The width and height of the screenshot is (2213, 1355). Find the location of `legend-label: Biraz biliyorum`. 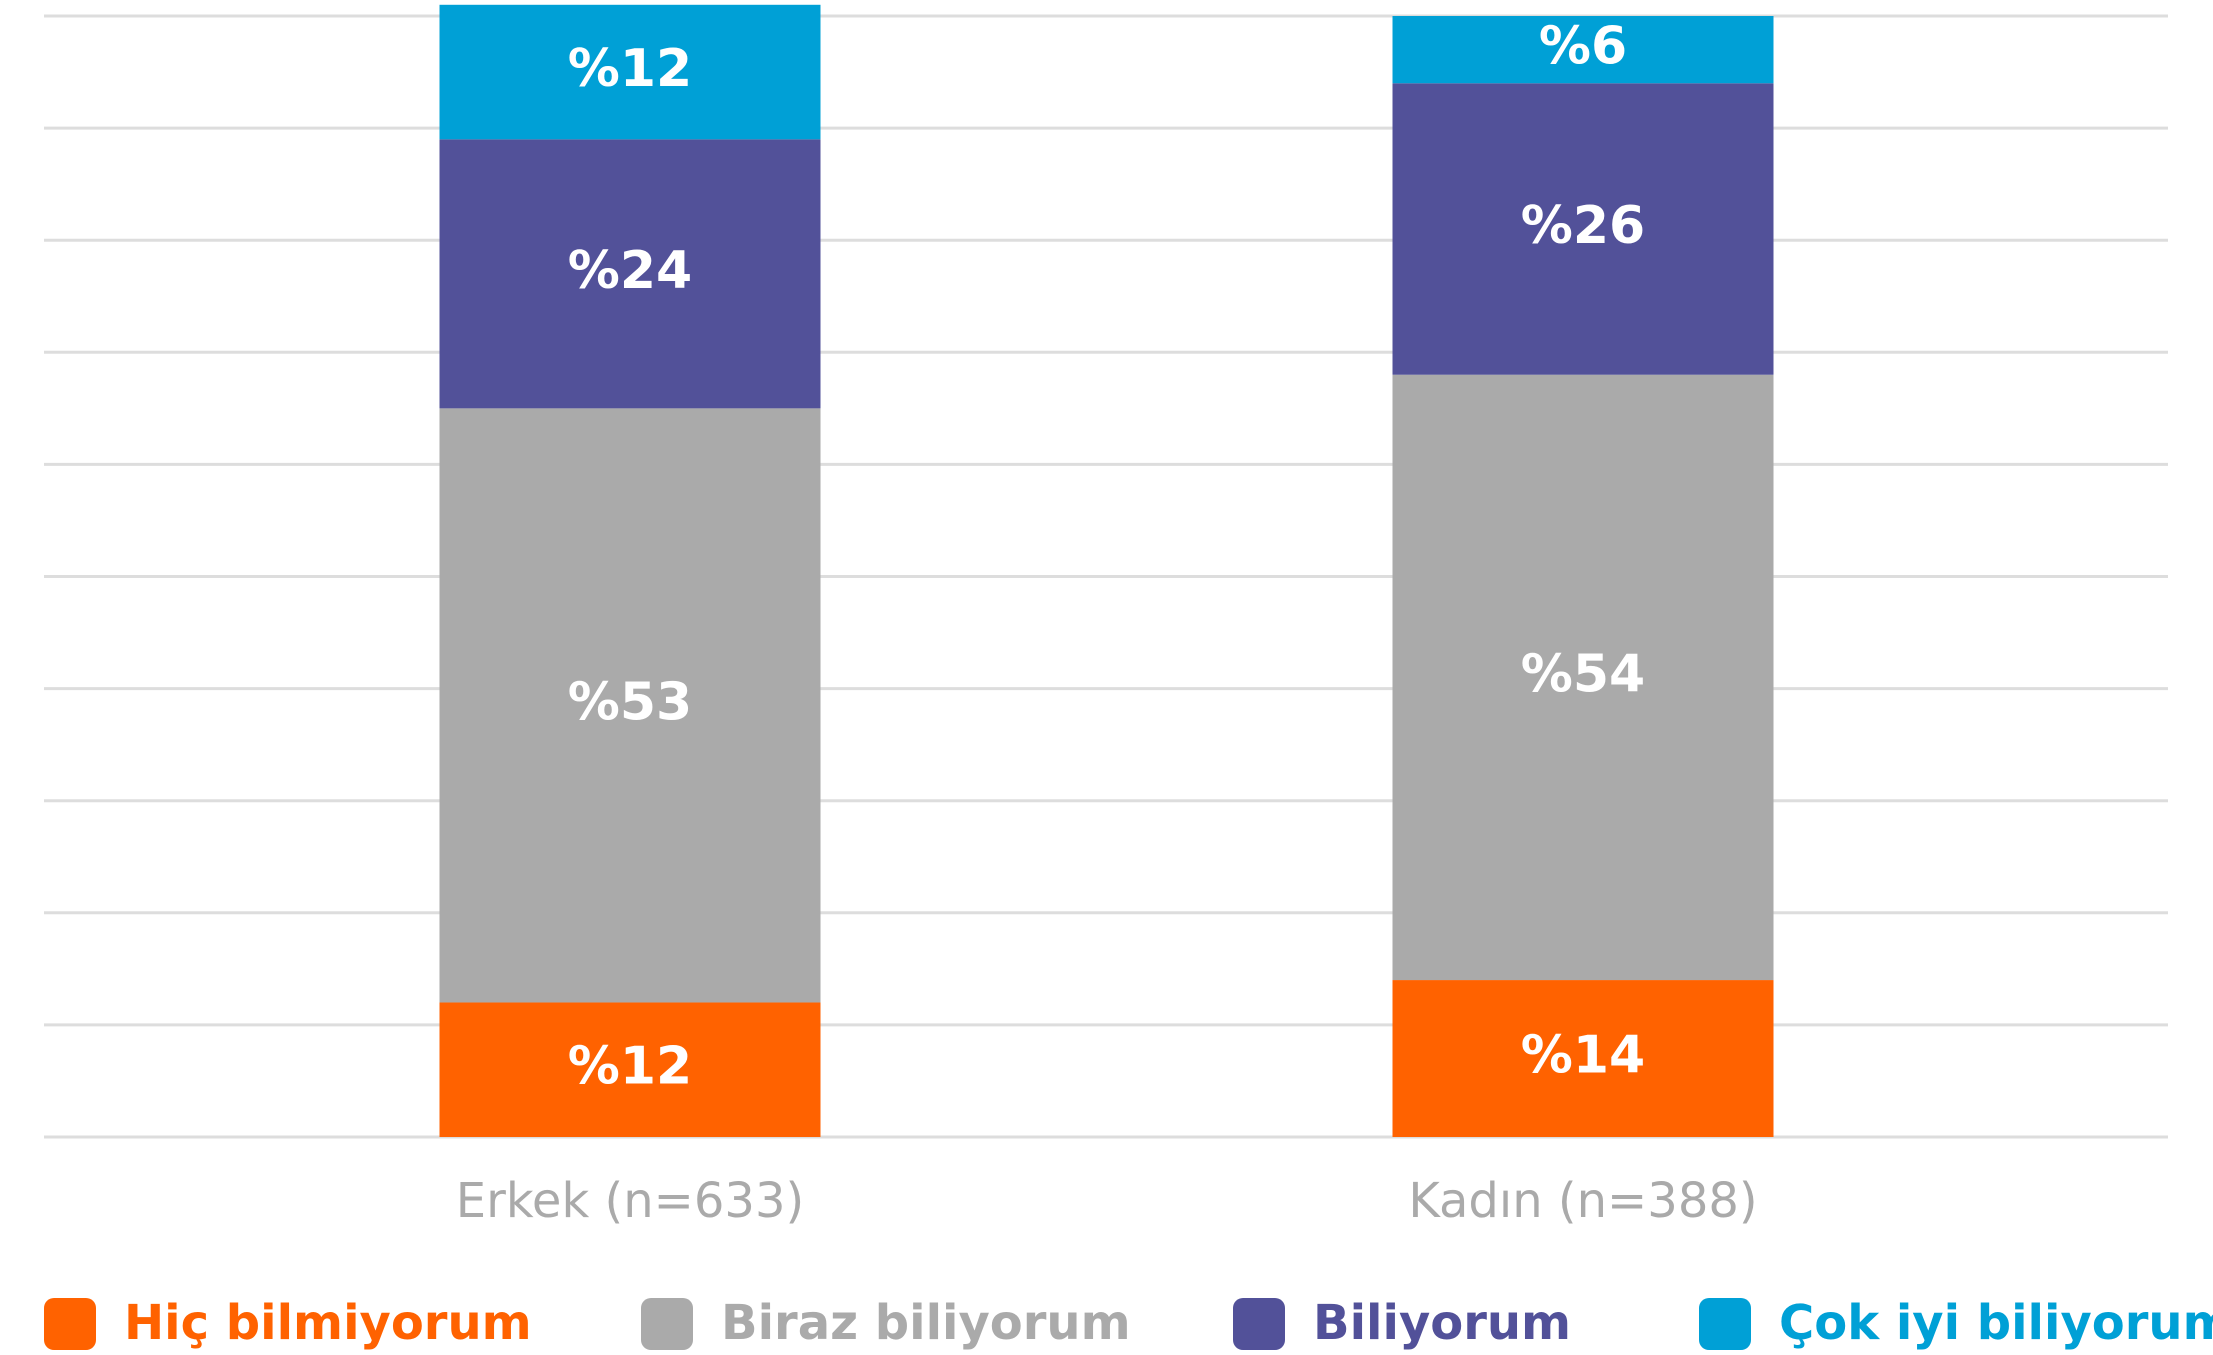

legend-label: Biraz biliyorum is located at coordinates (926, 1323).